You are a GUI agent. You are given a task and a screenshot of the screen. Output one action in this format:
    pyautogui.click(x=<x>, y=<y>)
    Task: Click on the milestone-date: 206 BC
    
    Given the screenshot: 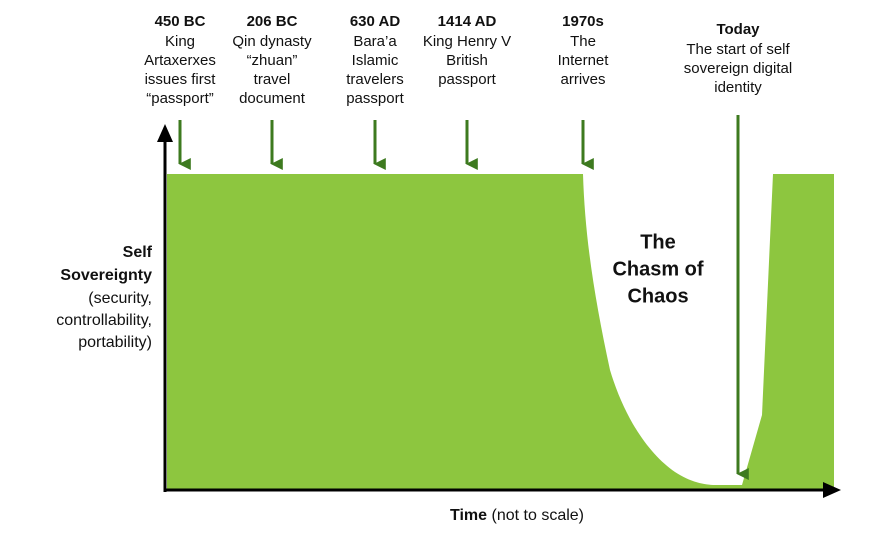 What is the action you would take?
    pyautogui.click(x=272, y=21)
    